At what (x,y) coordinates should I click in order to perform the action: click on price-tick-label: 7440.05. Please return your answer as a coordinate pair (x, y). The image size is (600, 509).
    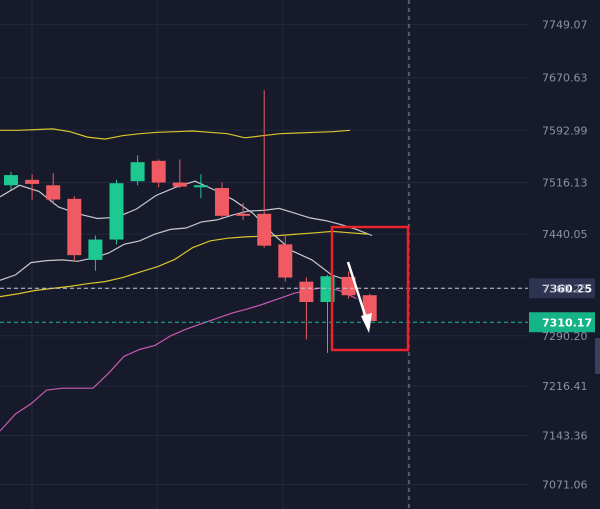
    Looking at the image, I should click on (565, 234).